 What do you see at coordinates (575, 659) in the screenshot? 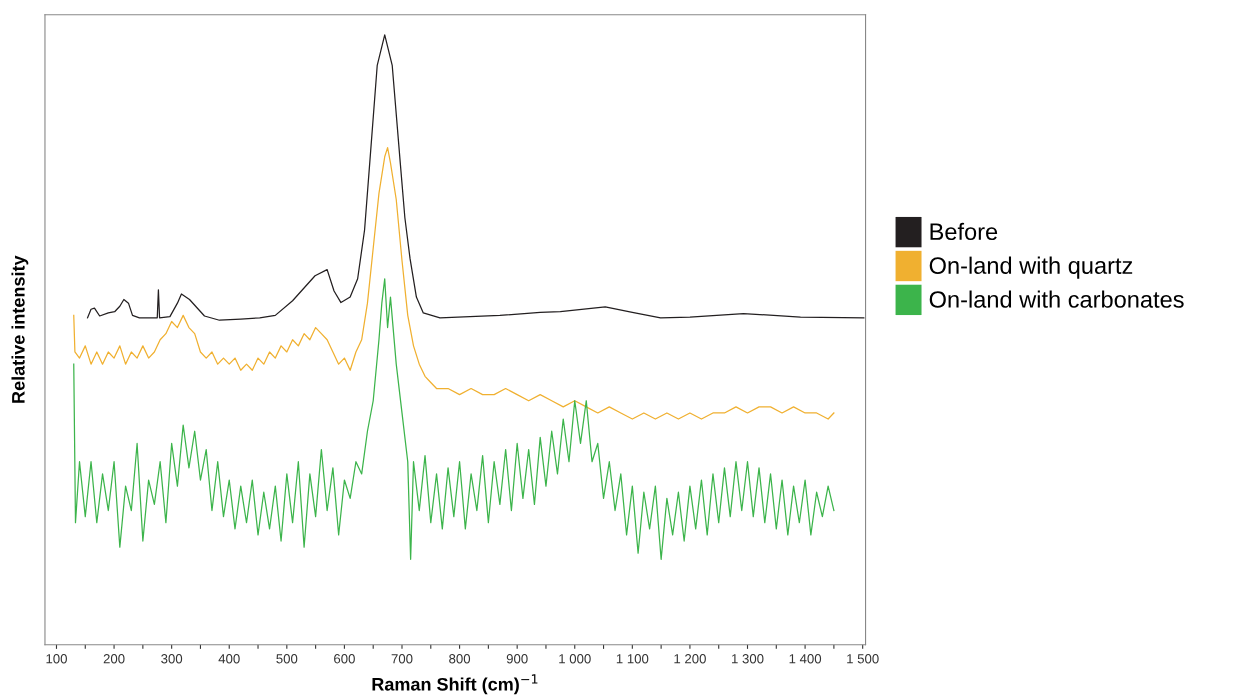
I see `x-tick-label: 1 000` at bounding box center [575, 659].